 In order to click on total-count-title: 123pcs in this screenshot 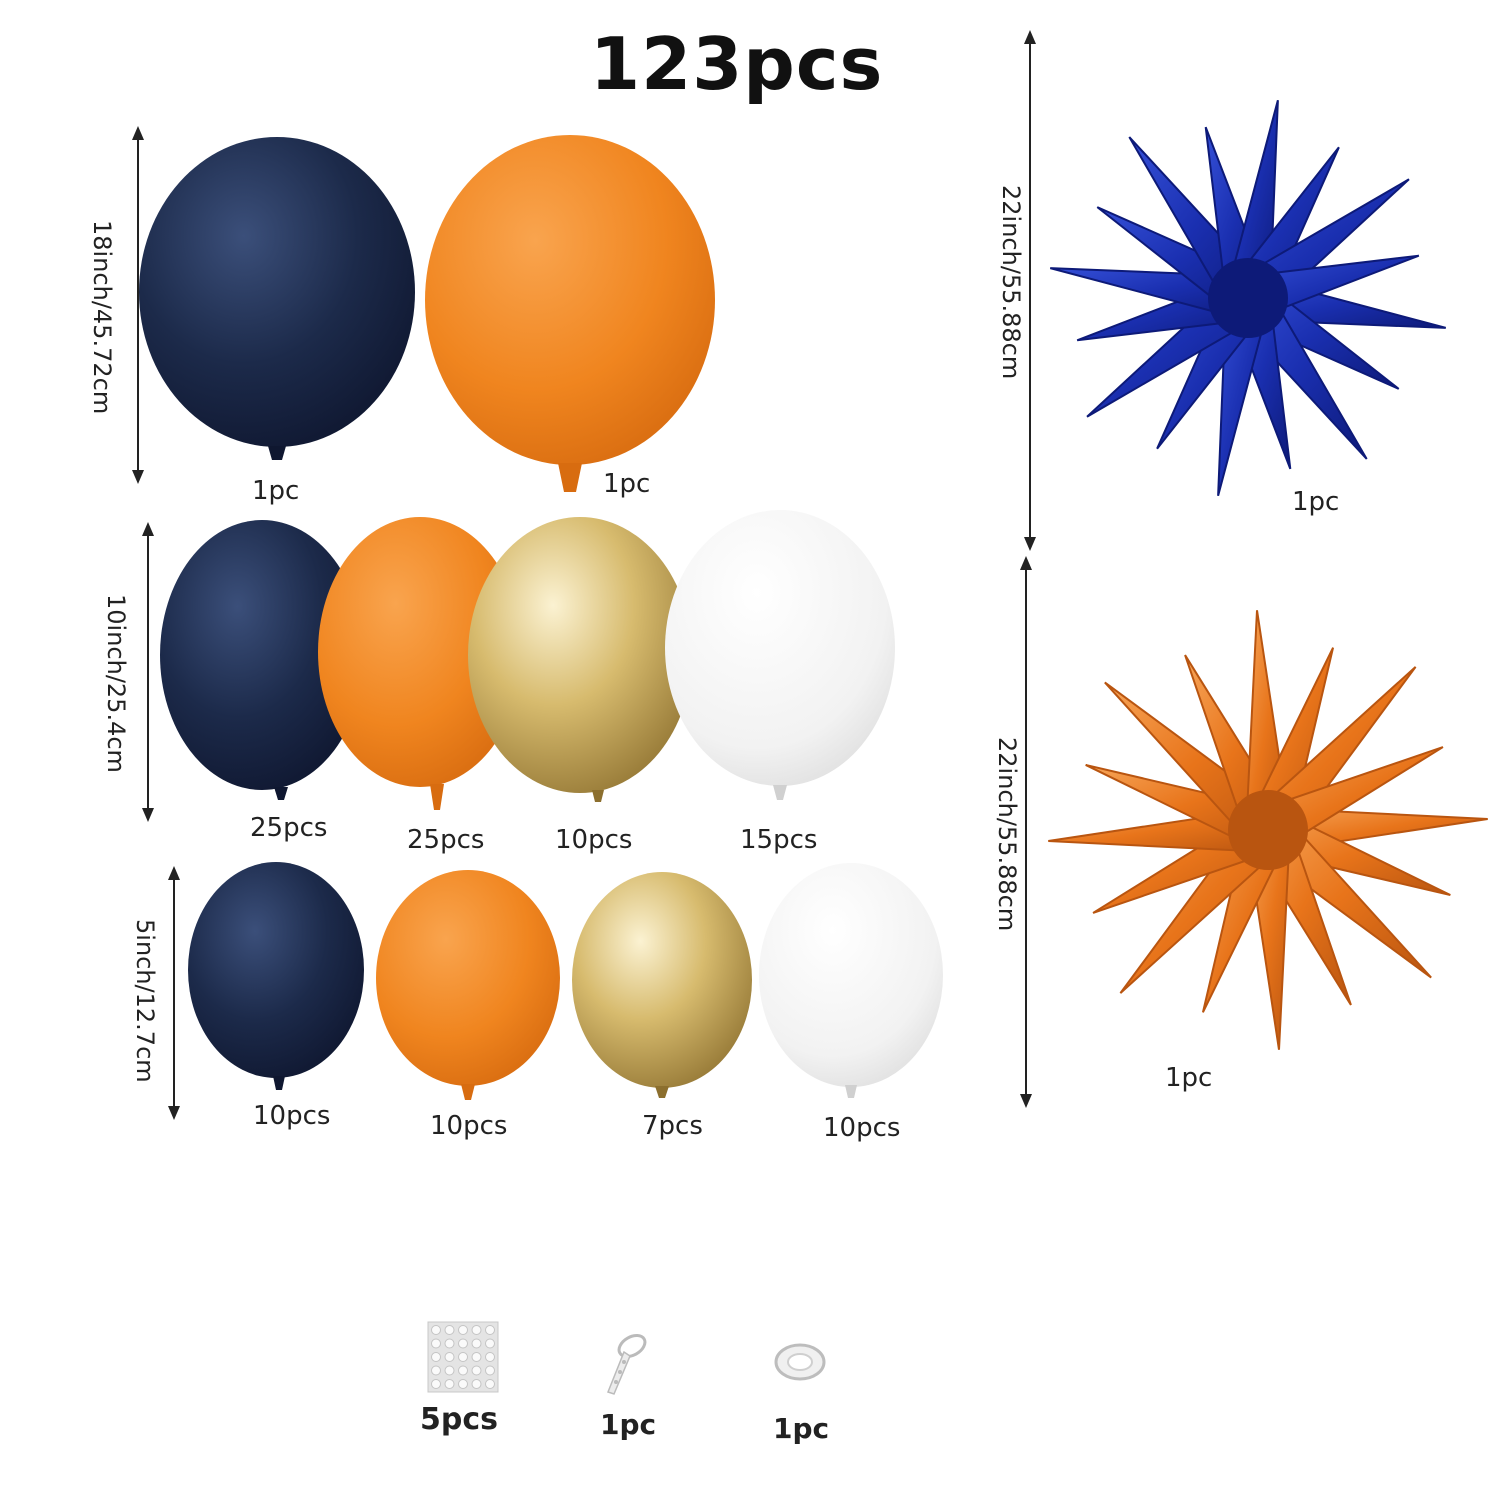, I will do `click(737, 64)`.